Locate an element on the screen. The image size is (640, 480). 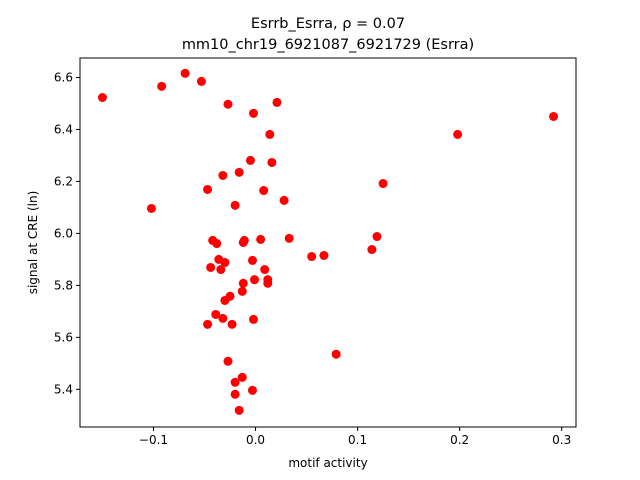
y-axis: 5.4 5.6 5.8 6.0 6.2 6.4 6.6 is located at coordinates (67, 233).